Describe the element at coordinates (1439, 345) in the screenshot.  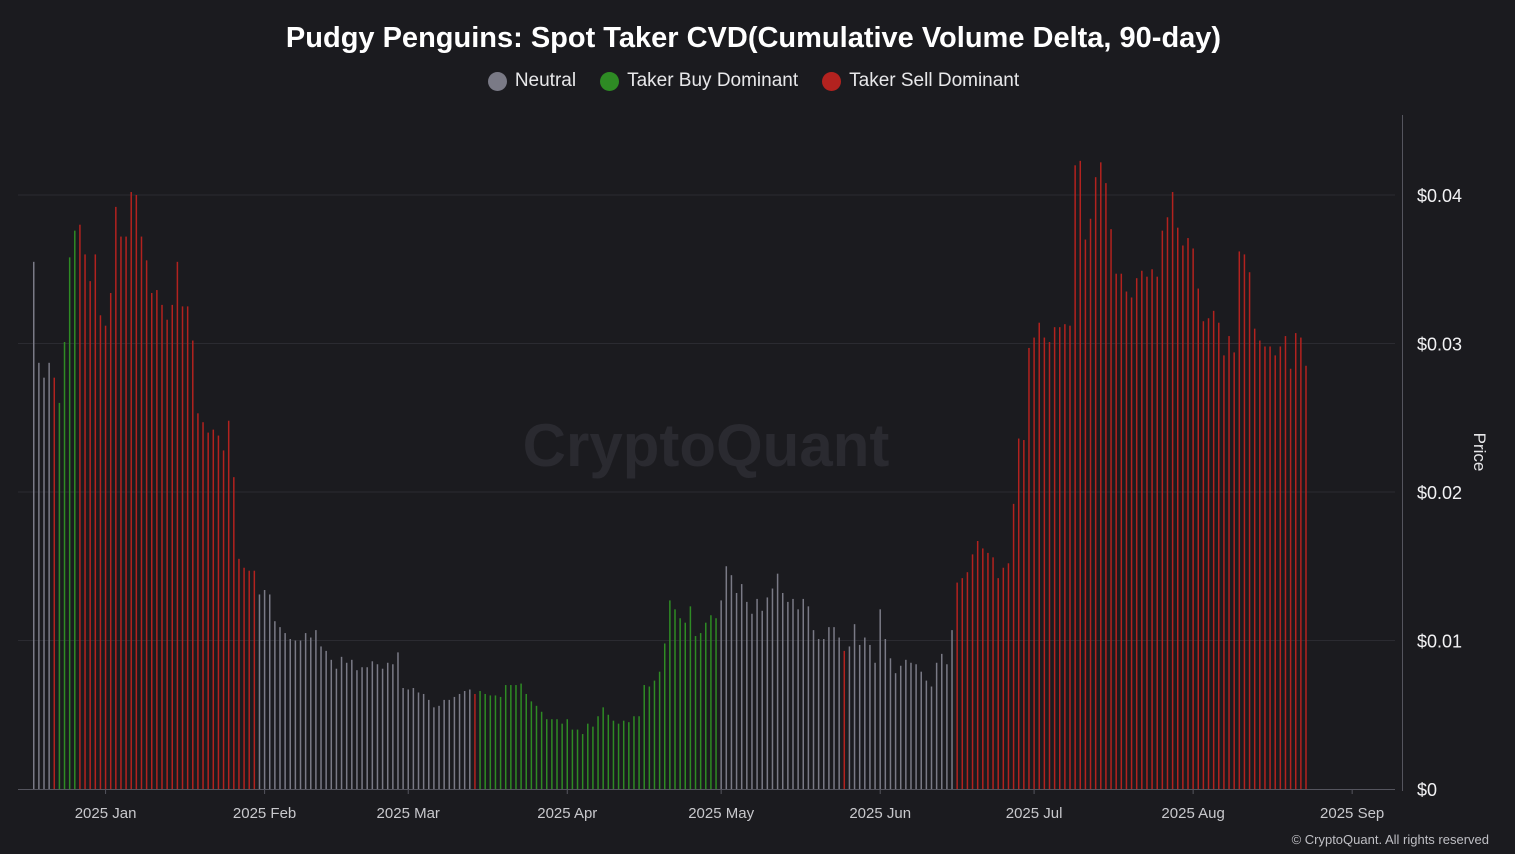
I see `y-tick-label: $0.03` at that location.